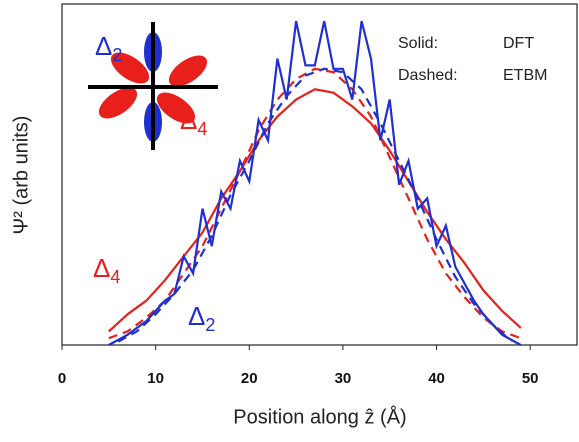 The image size is (579, 442). What do you see at coordinates (343, 378) in the screenshot?
I see `x-tick-label: 30` at bounding box center [343, 378].